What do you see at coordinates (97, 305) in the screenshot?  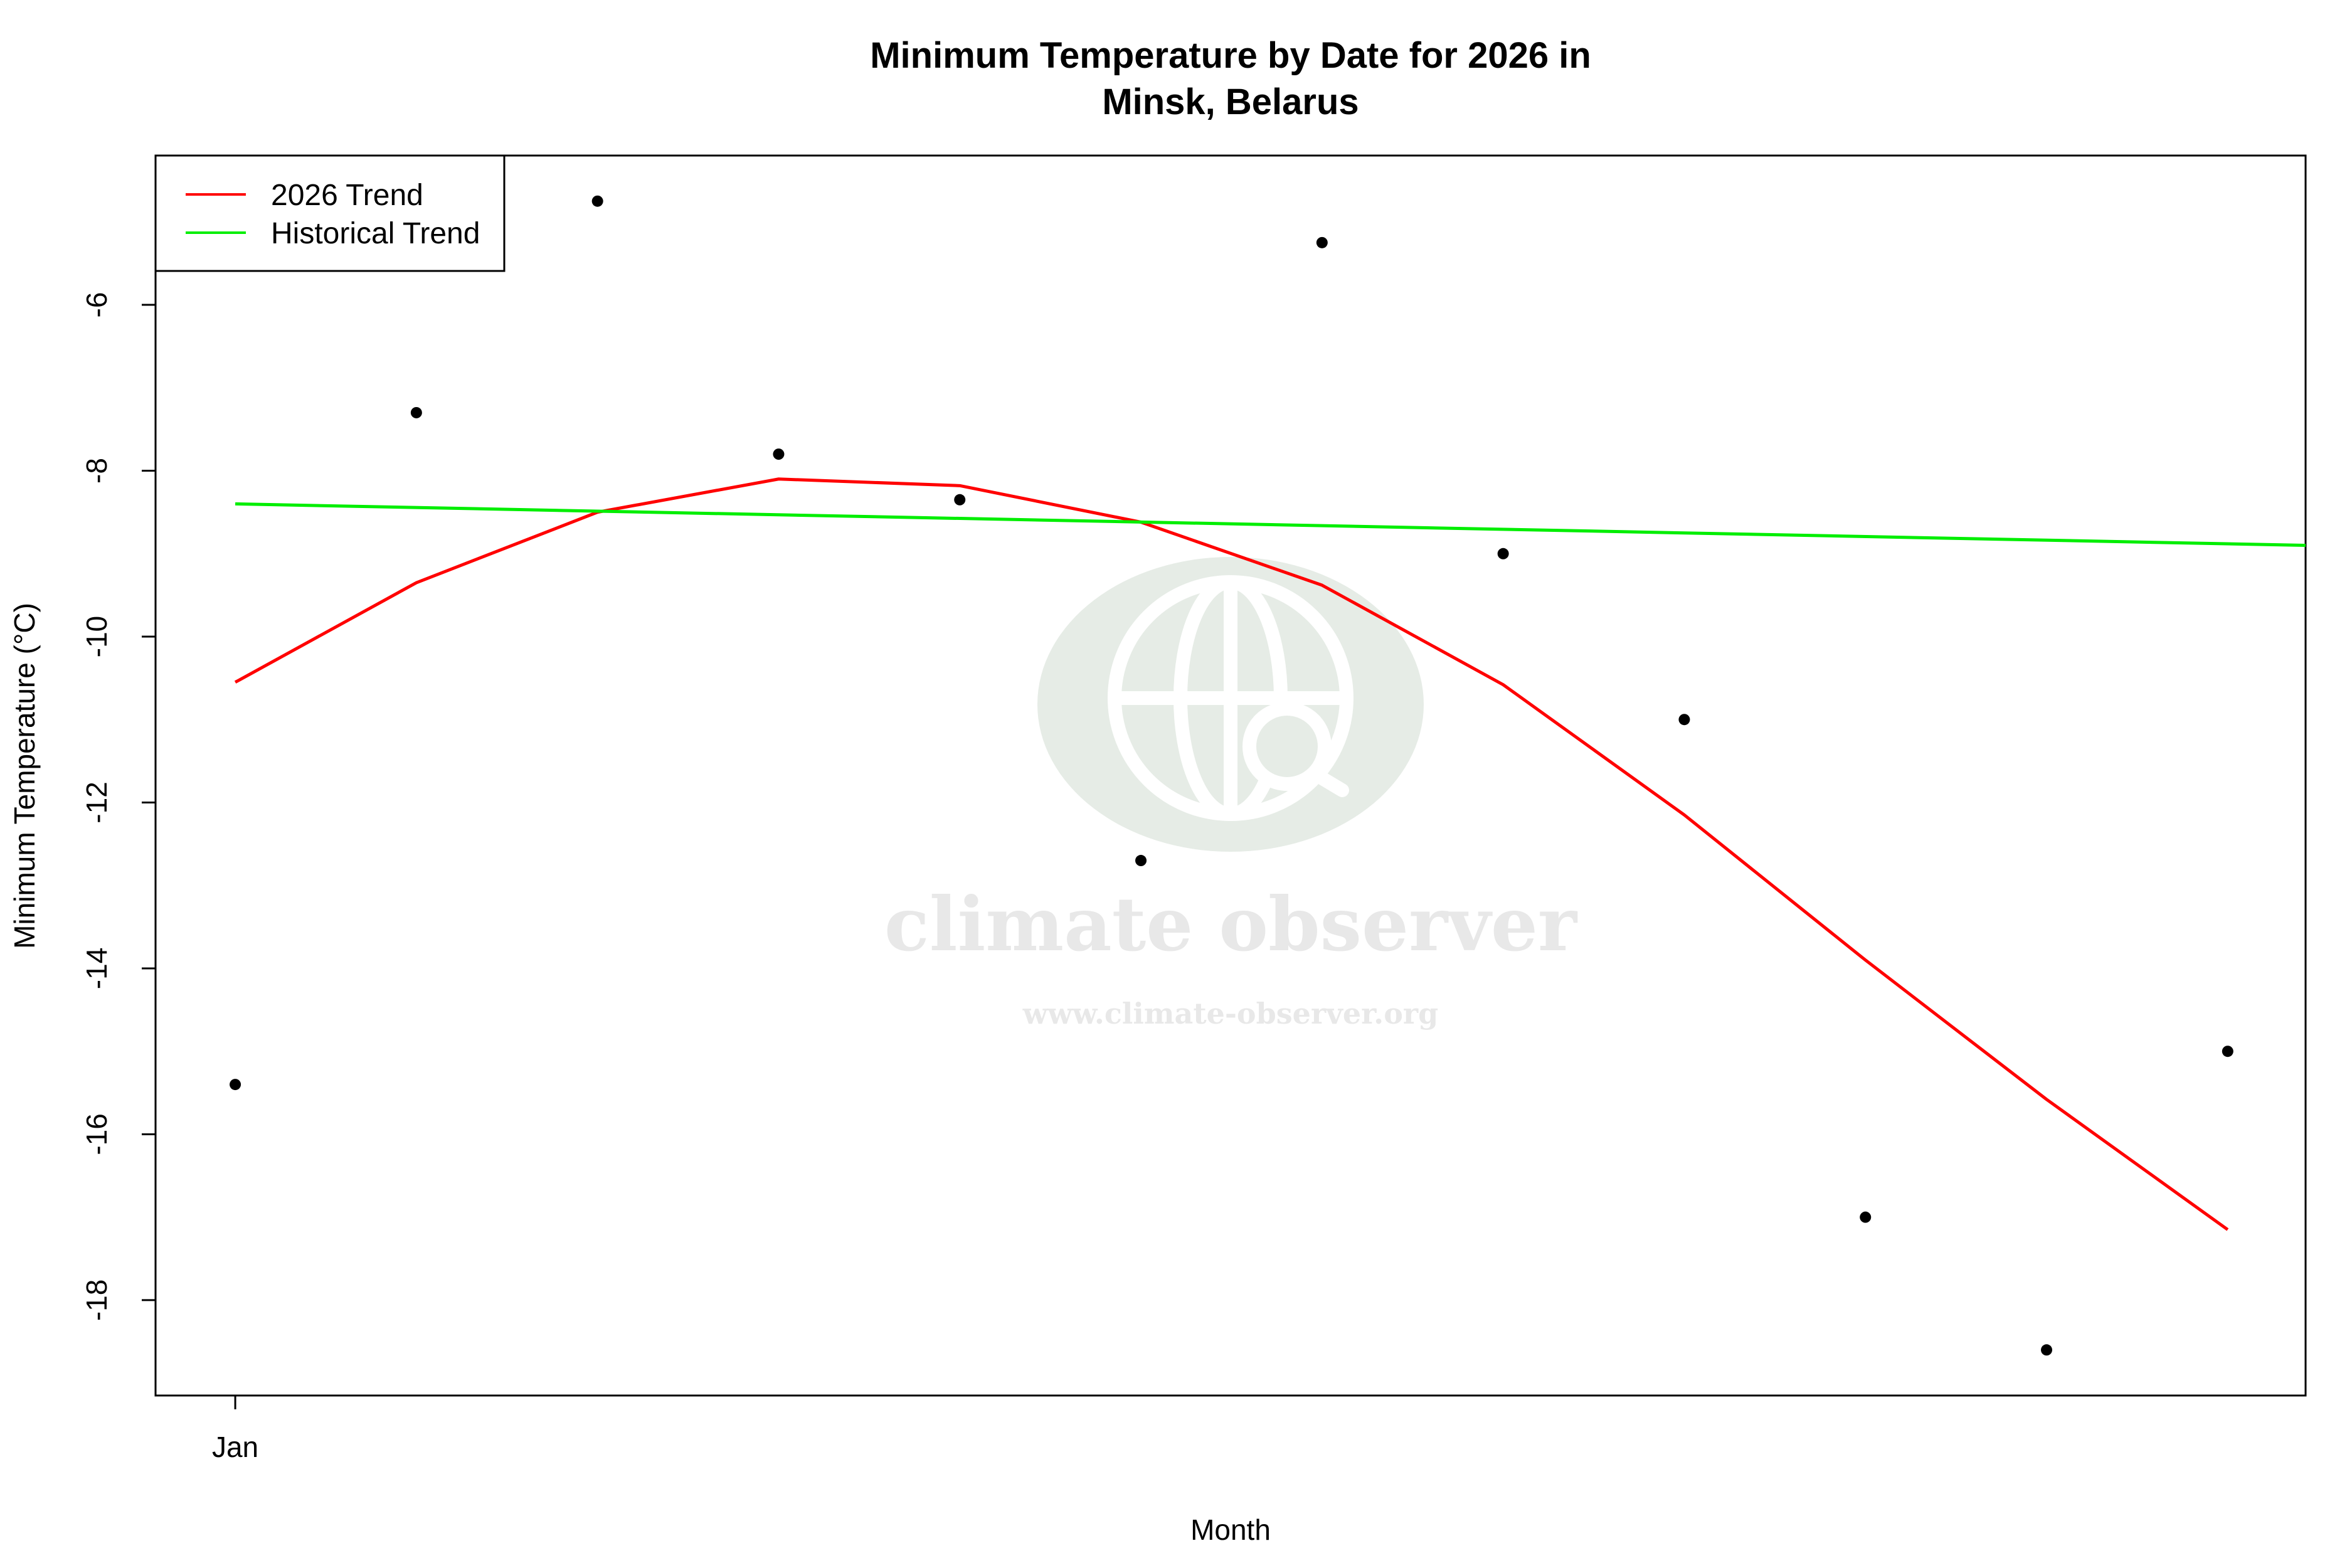 I see `y-tick-label: -6` at bounding box center [97, 305].